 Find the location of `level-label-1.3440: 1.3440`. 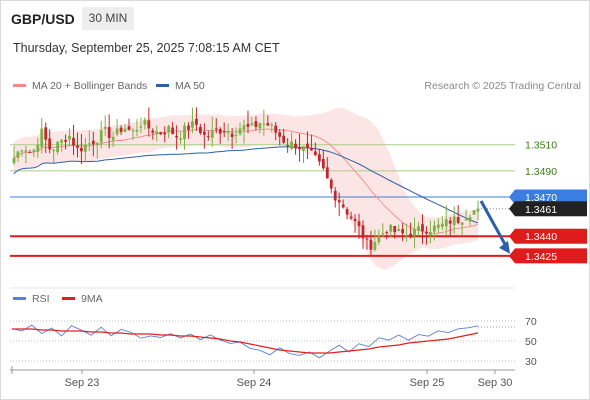

level-label-1.3440: 1.3440 is located at coordinates (541, 237).